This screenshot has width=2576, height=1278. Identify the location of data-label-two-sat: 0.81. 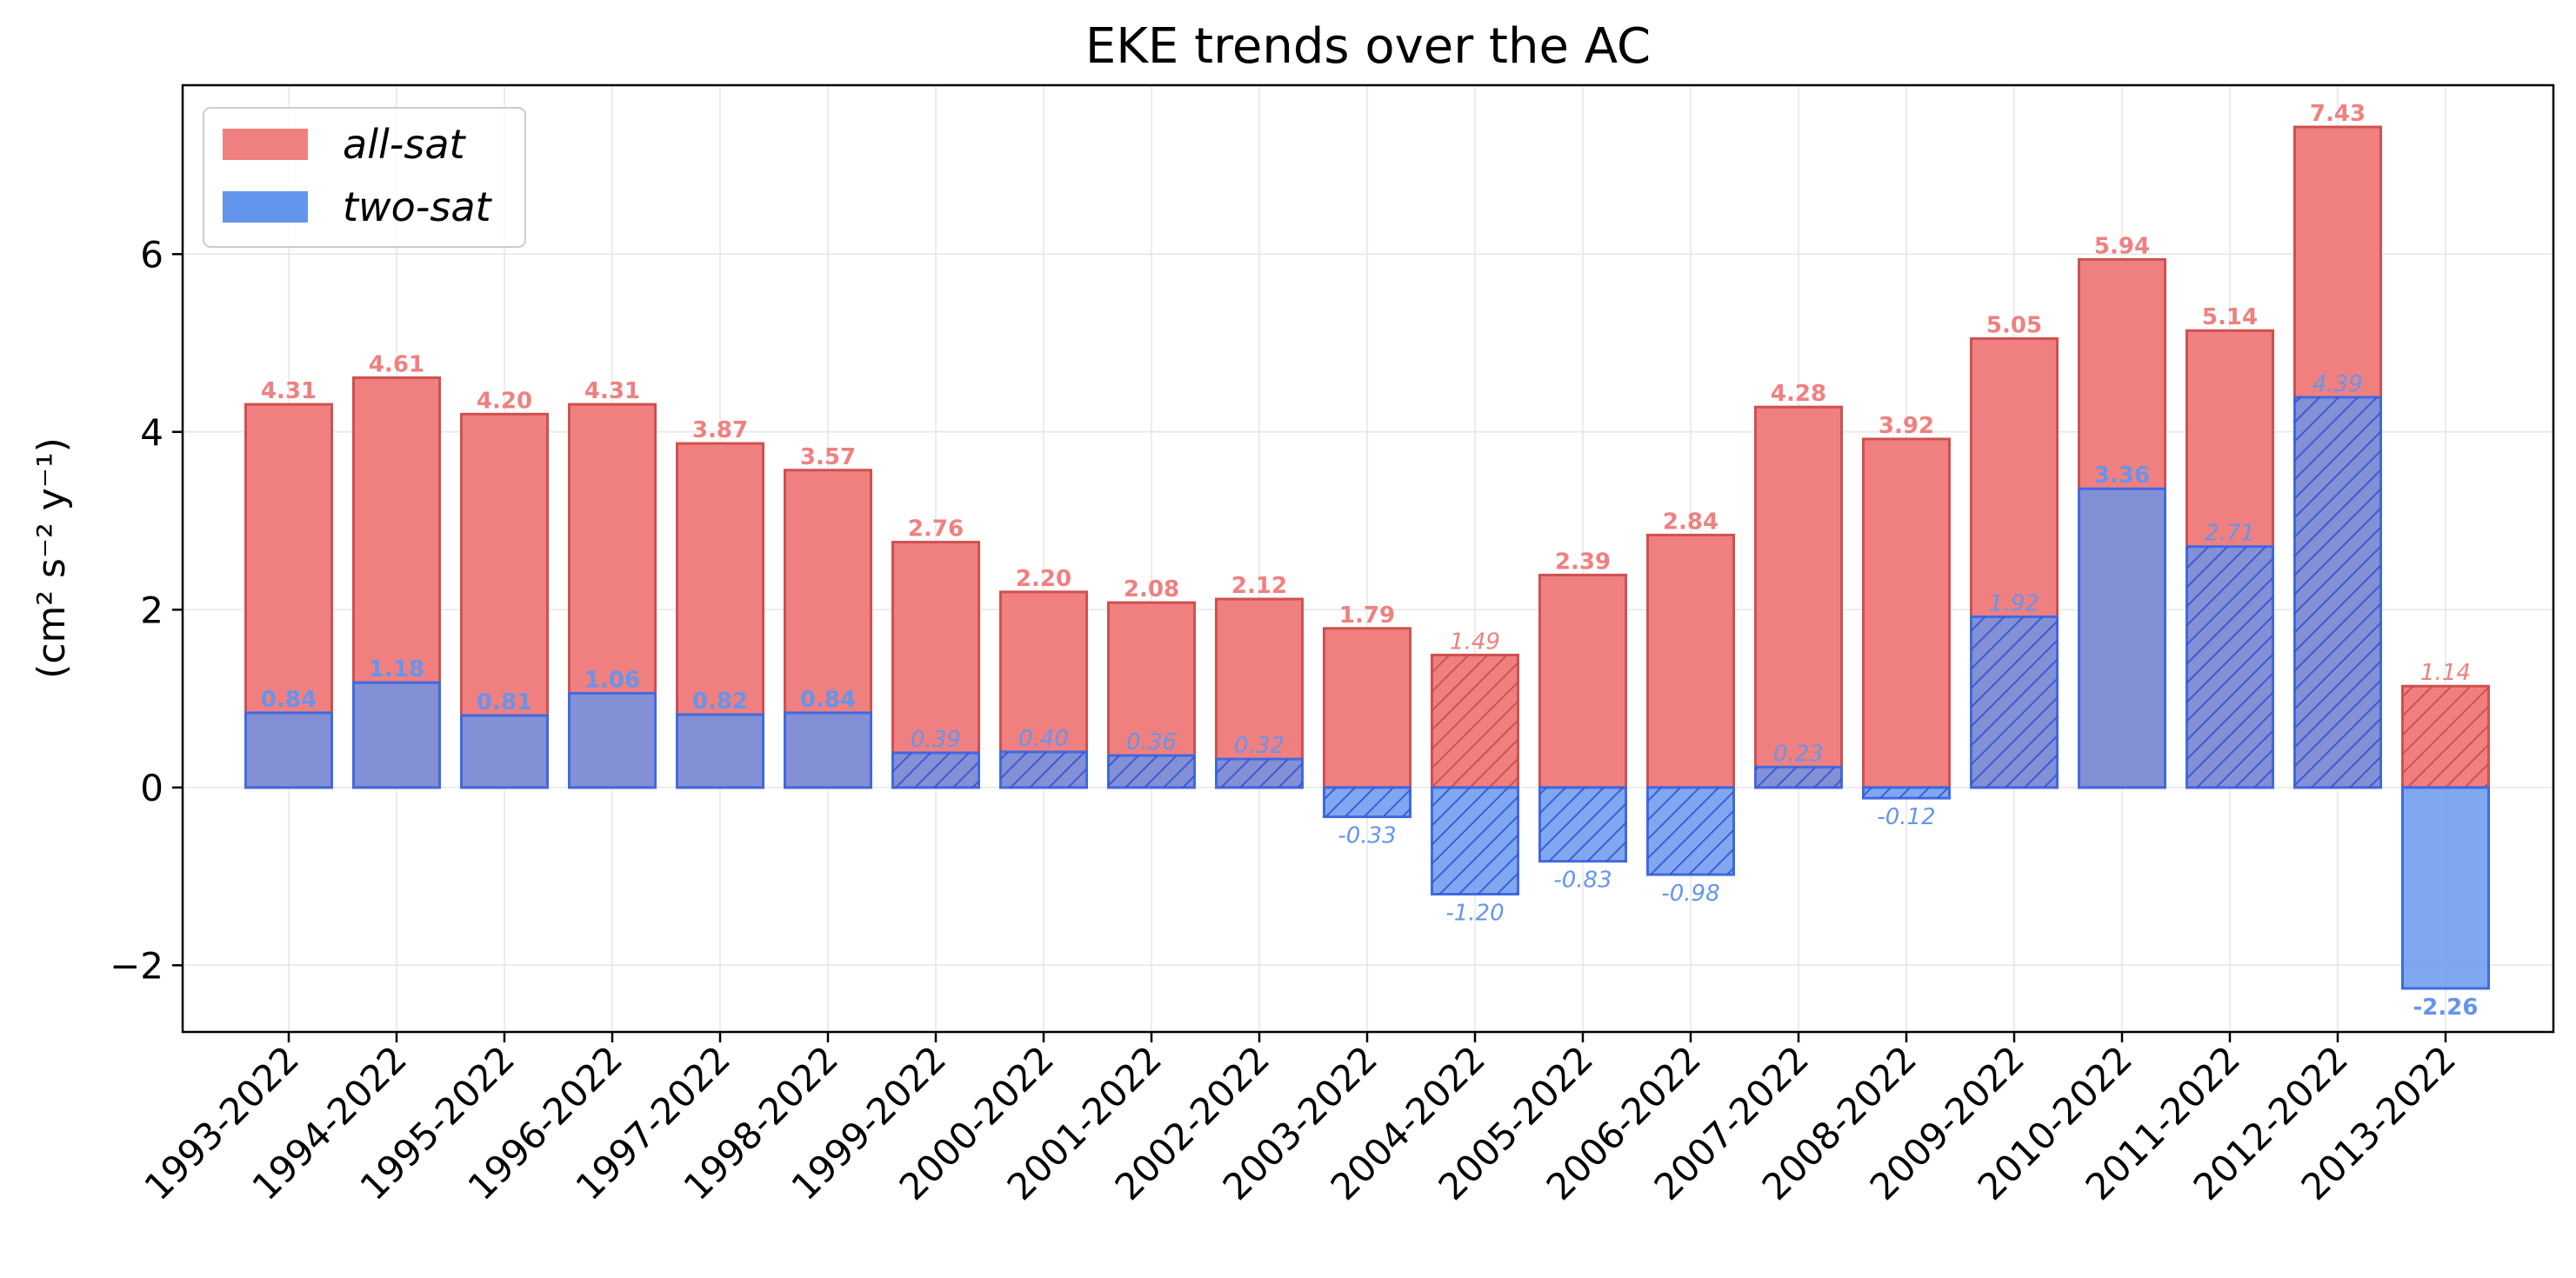
(504, 702).